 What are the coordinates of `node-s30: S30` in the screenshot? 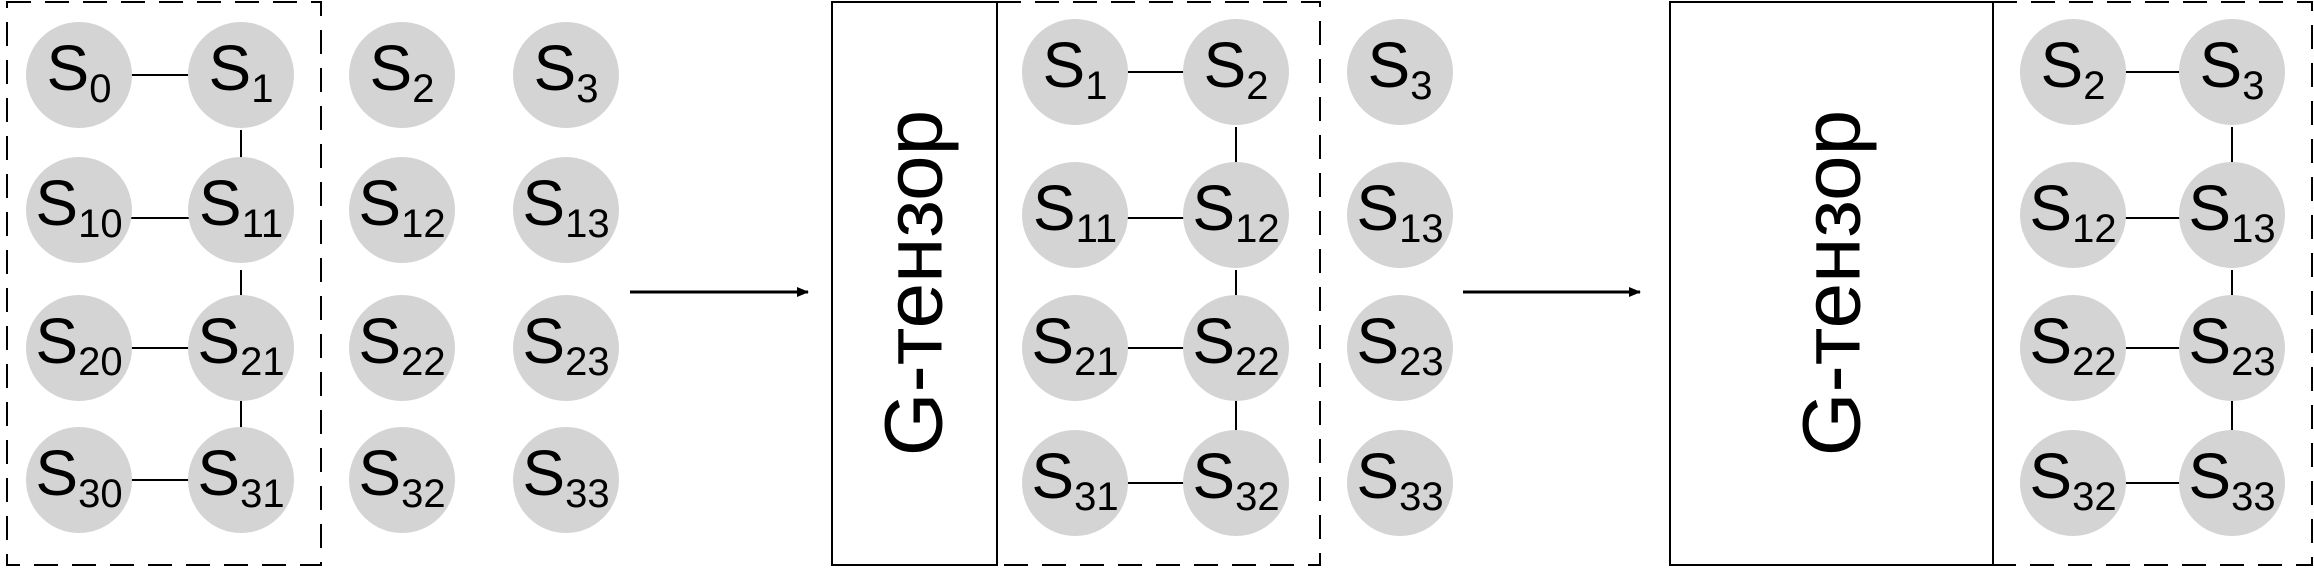 It's located at (79, 480).